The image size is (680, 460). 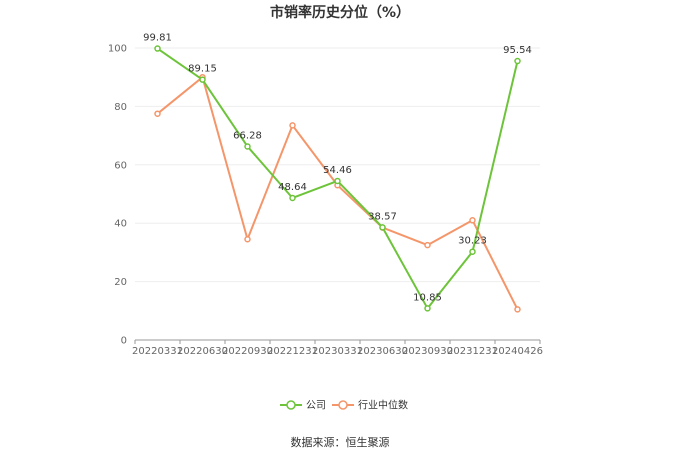 I want to click on legend-item-company: 公司, so click(x=303, y=406).